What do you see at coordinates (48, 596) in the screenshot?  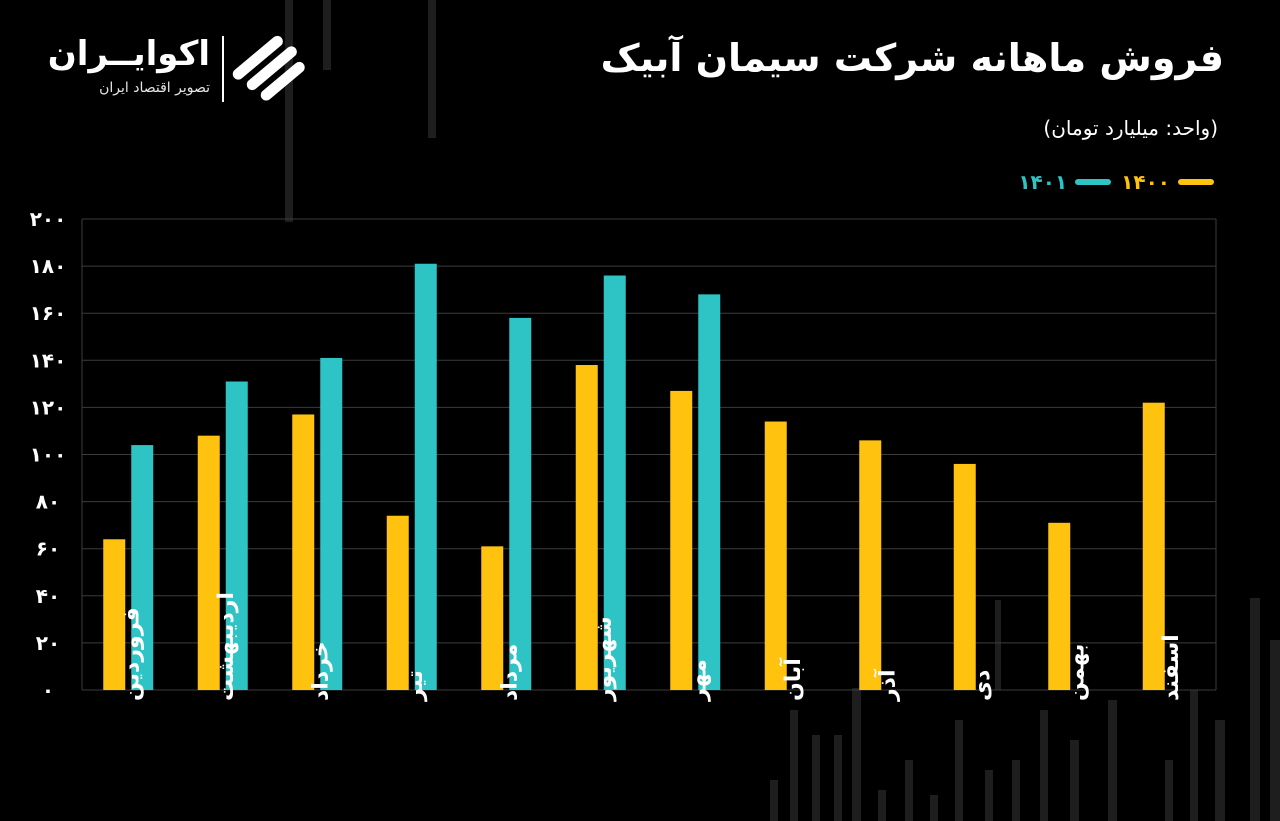 I see `y-tick-label-40: ۴۰` at bounding box center [48, 596].